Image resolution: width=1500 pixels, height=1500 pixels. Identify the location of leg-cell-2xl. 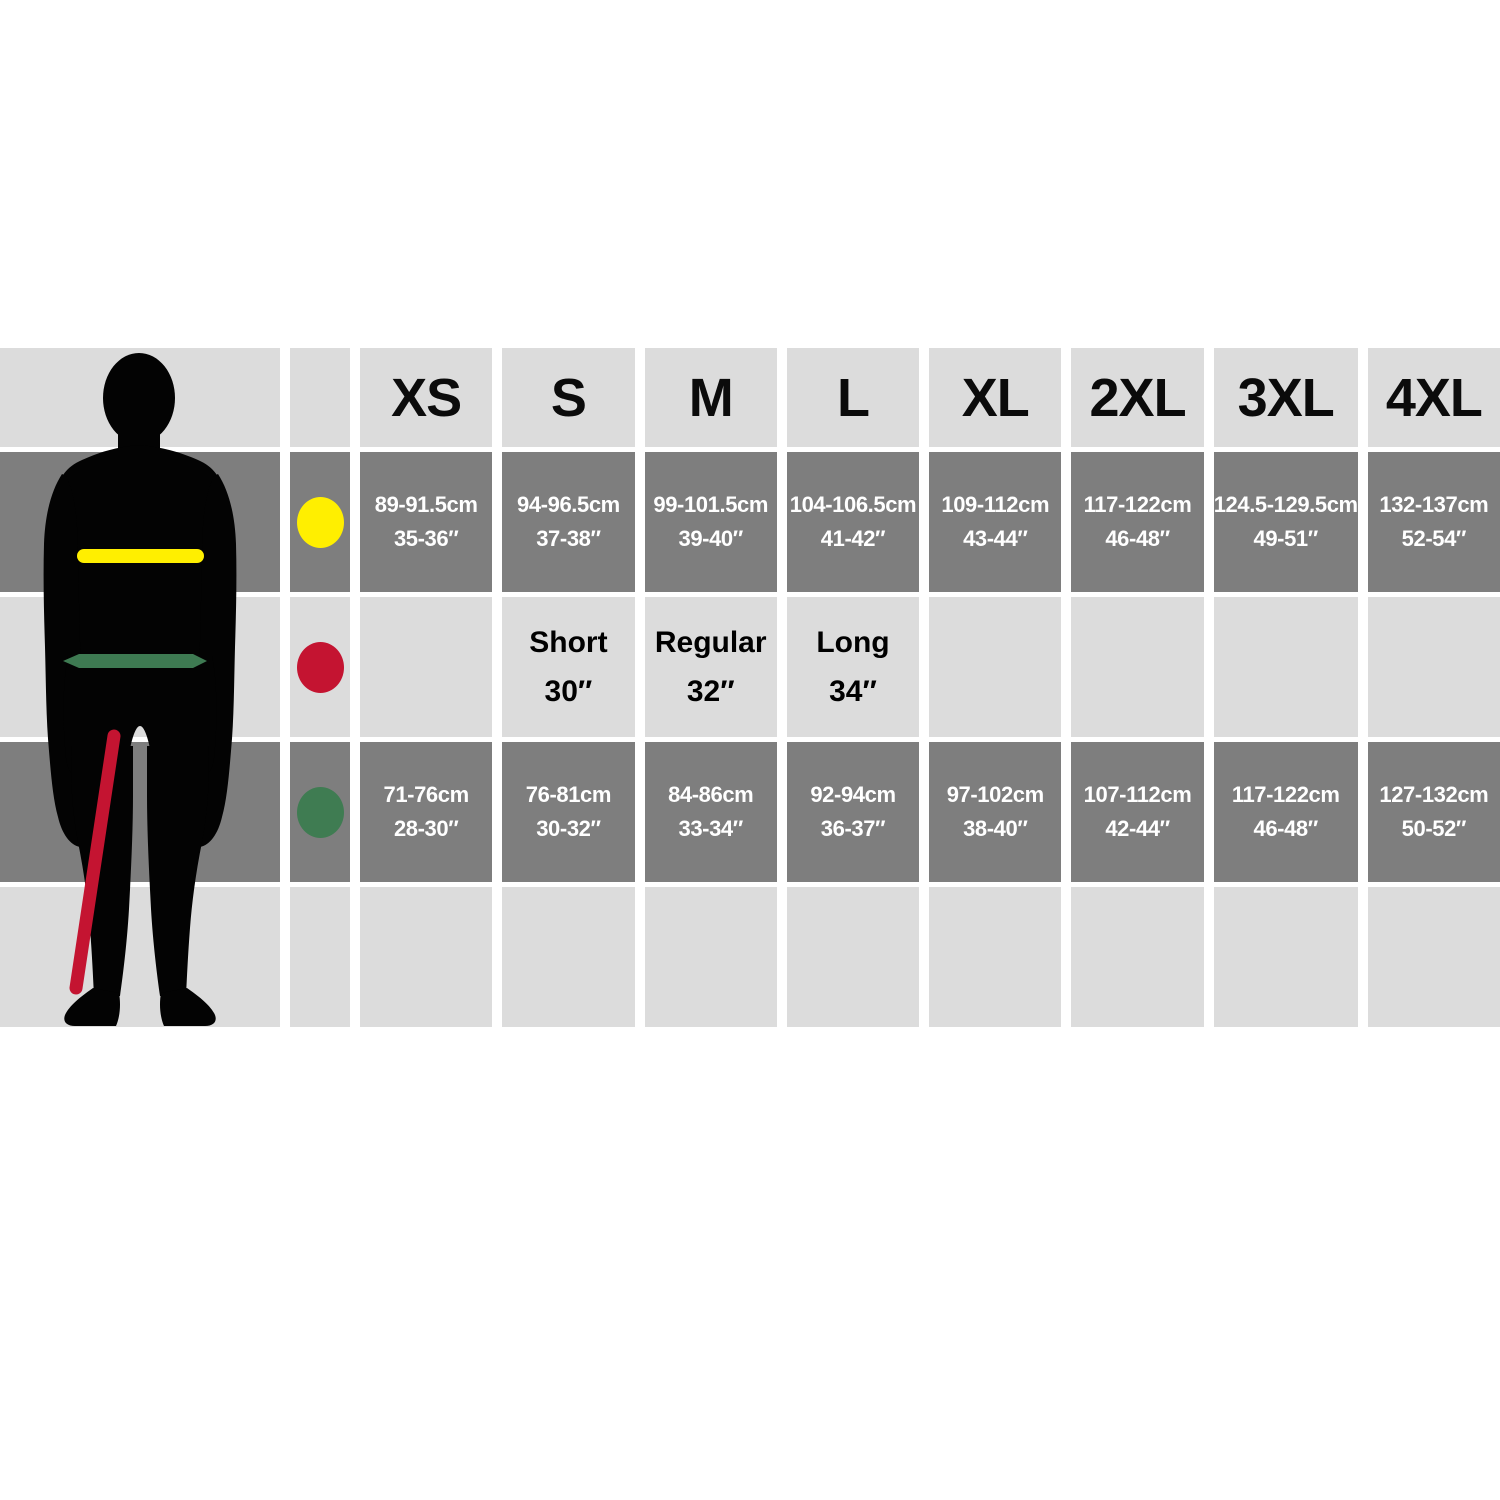
(1137, 667).